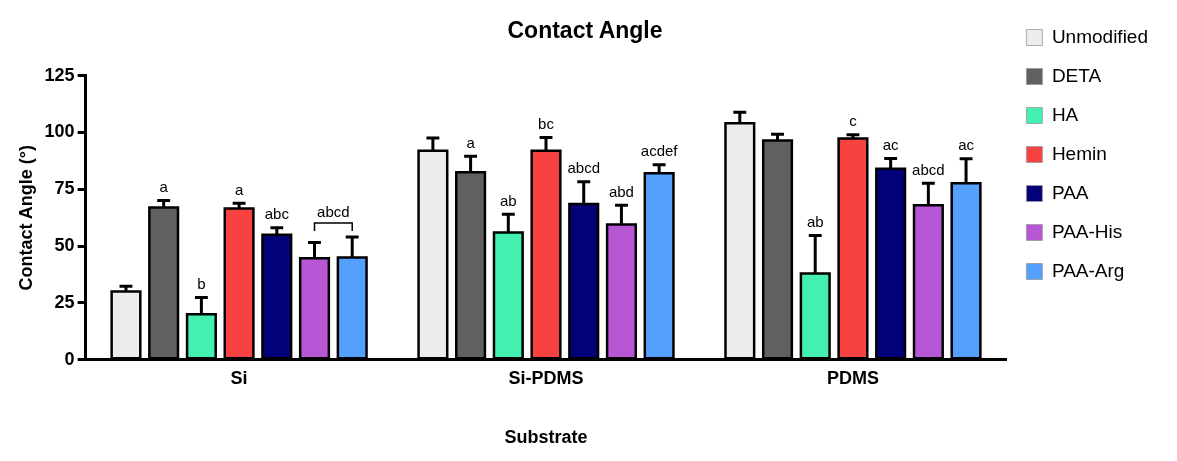 This screenshot has width=1177, height=461. Describe the element at coordinates (1088, 270) in the screenshot. I see `legend-label: PAA-Arg` at that location.